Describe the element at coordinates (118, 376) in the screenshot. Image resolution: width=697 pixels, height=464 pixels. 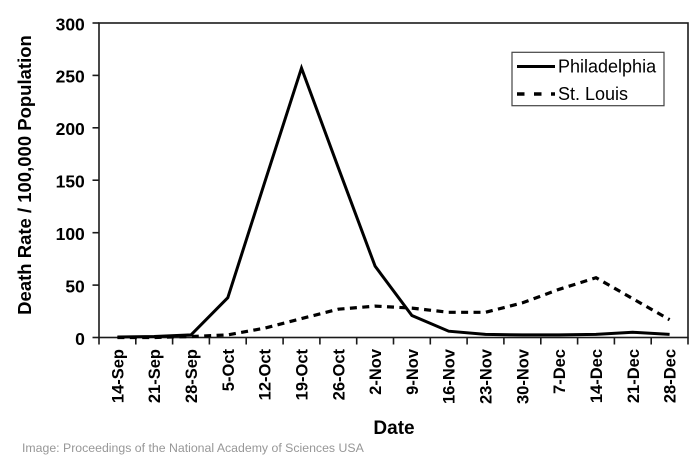
I see `svg-text: 14-Sep` at that location.